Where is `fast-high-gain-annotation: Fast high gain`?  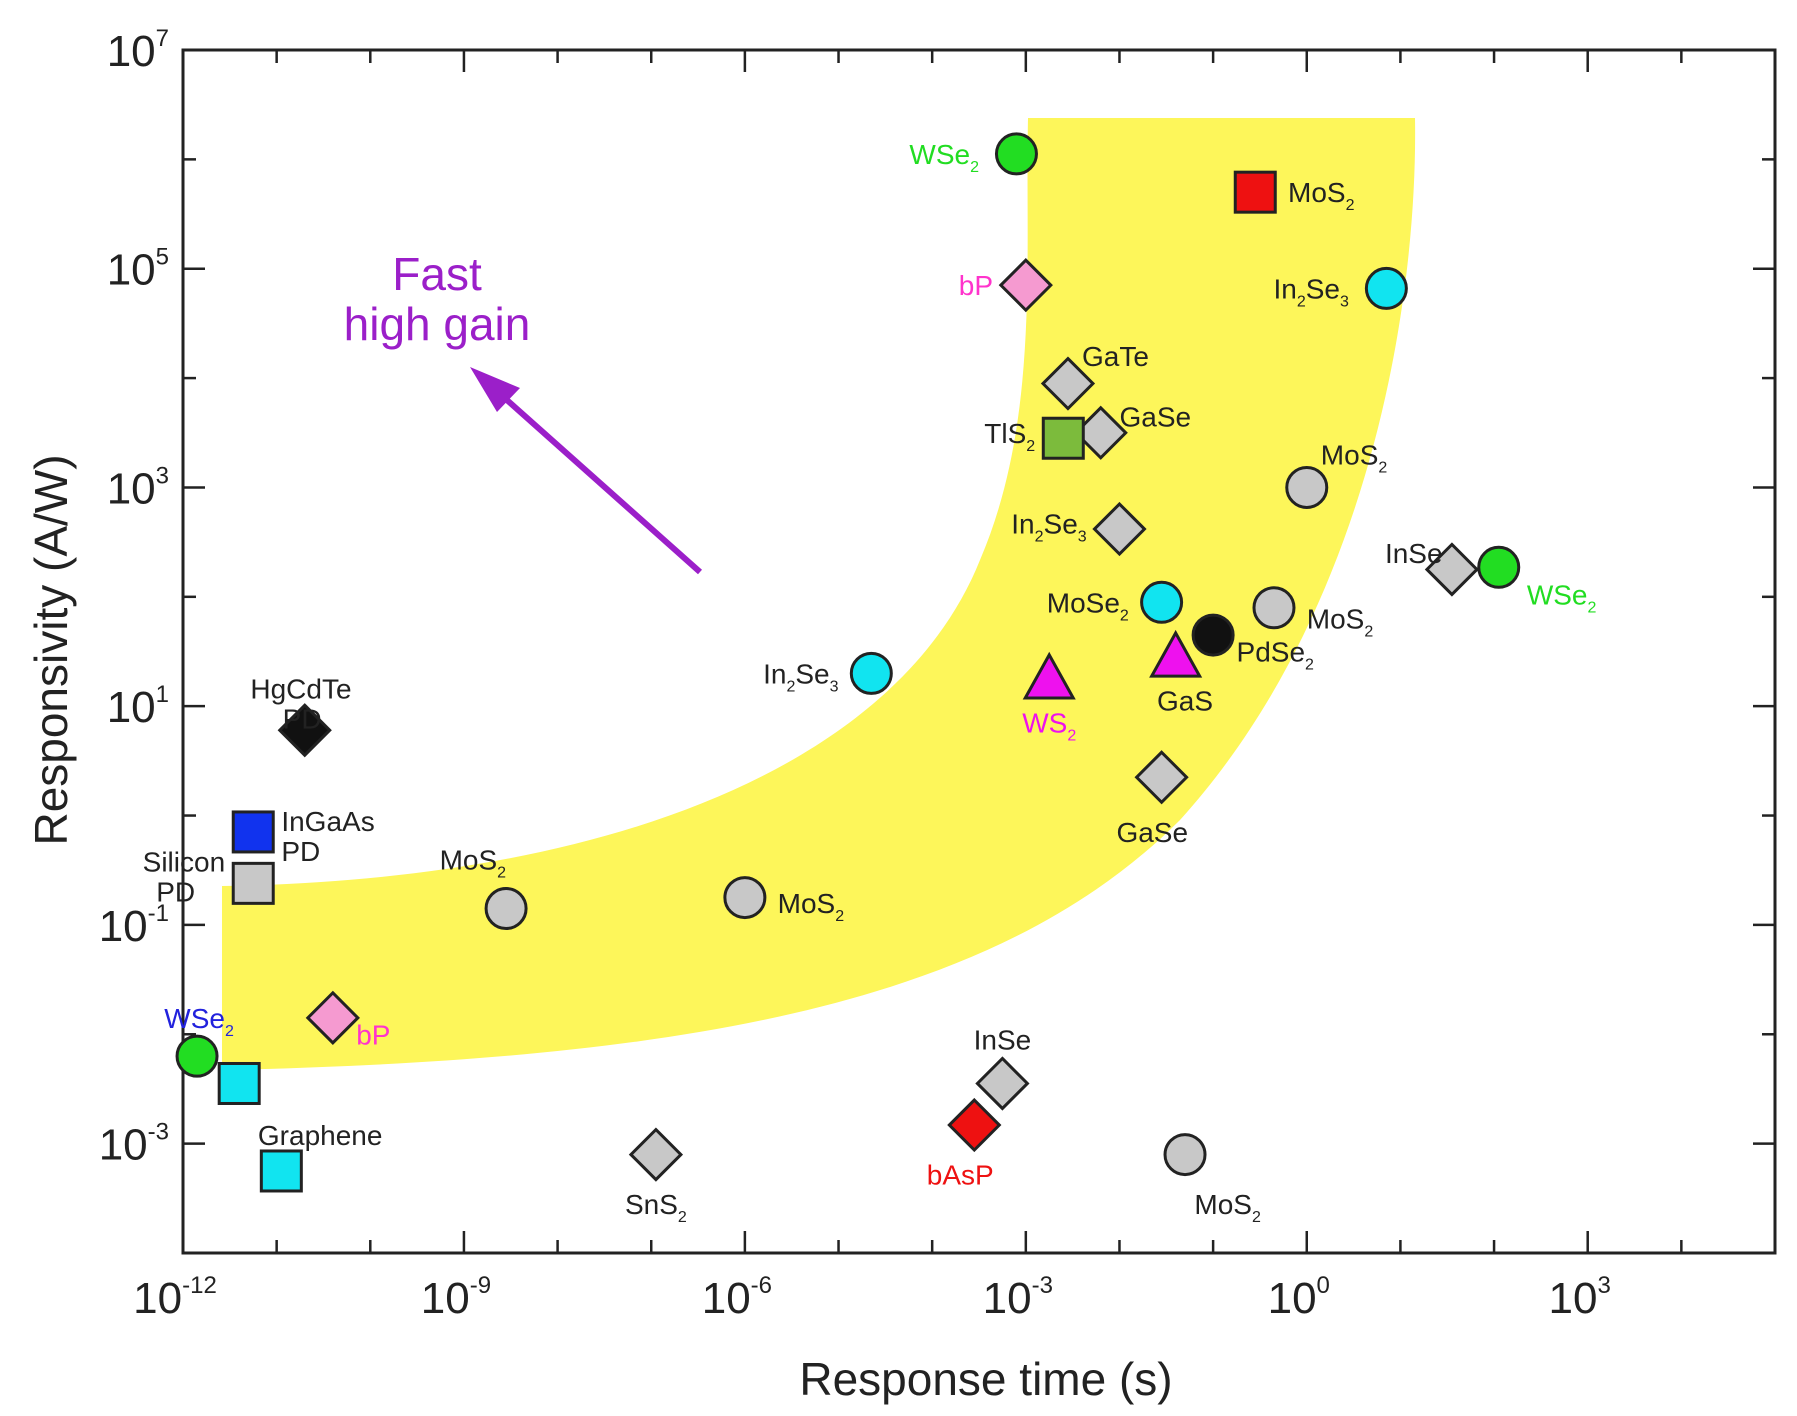
fast-high-gain-annotation: Fast high gain is located at coordinates (523, 411).